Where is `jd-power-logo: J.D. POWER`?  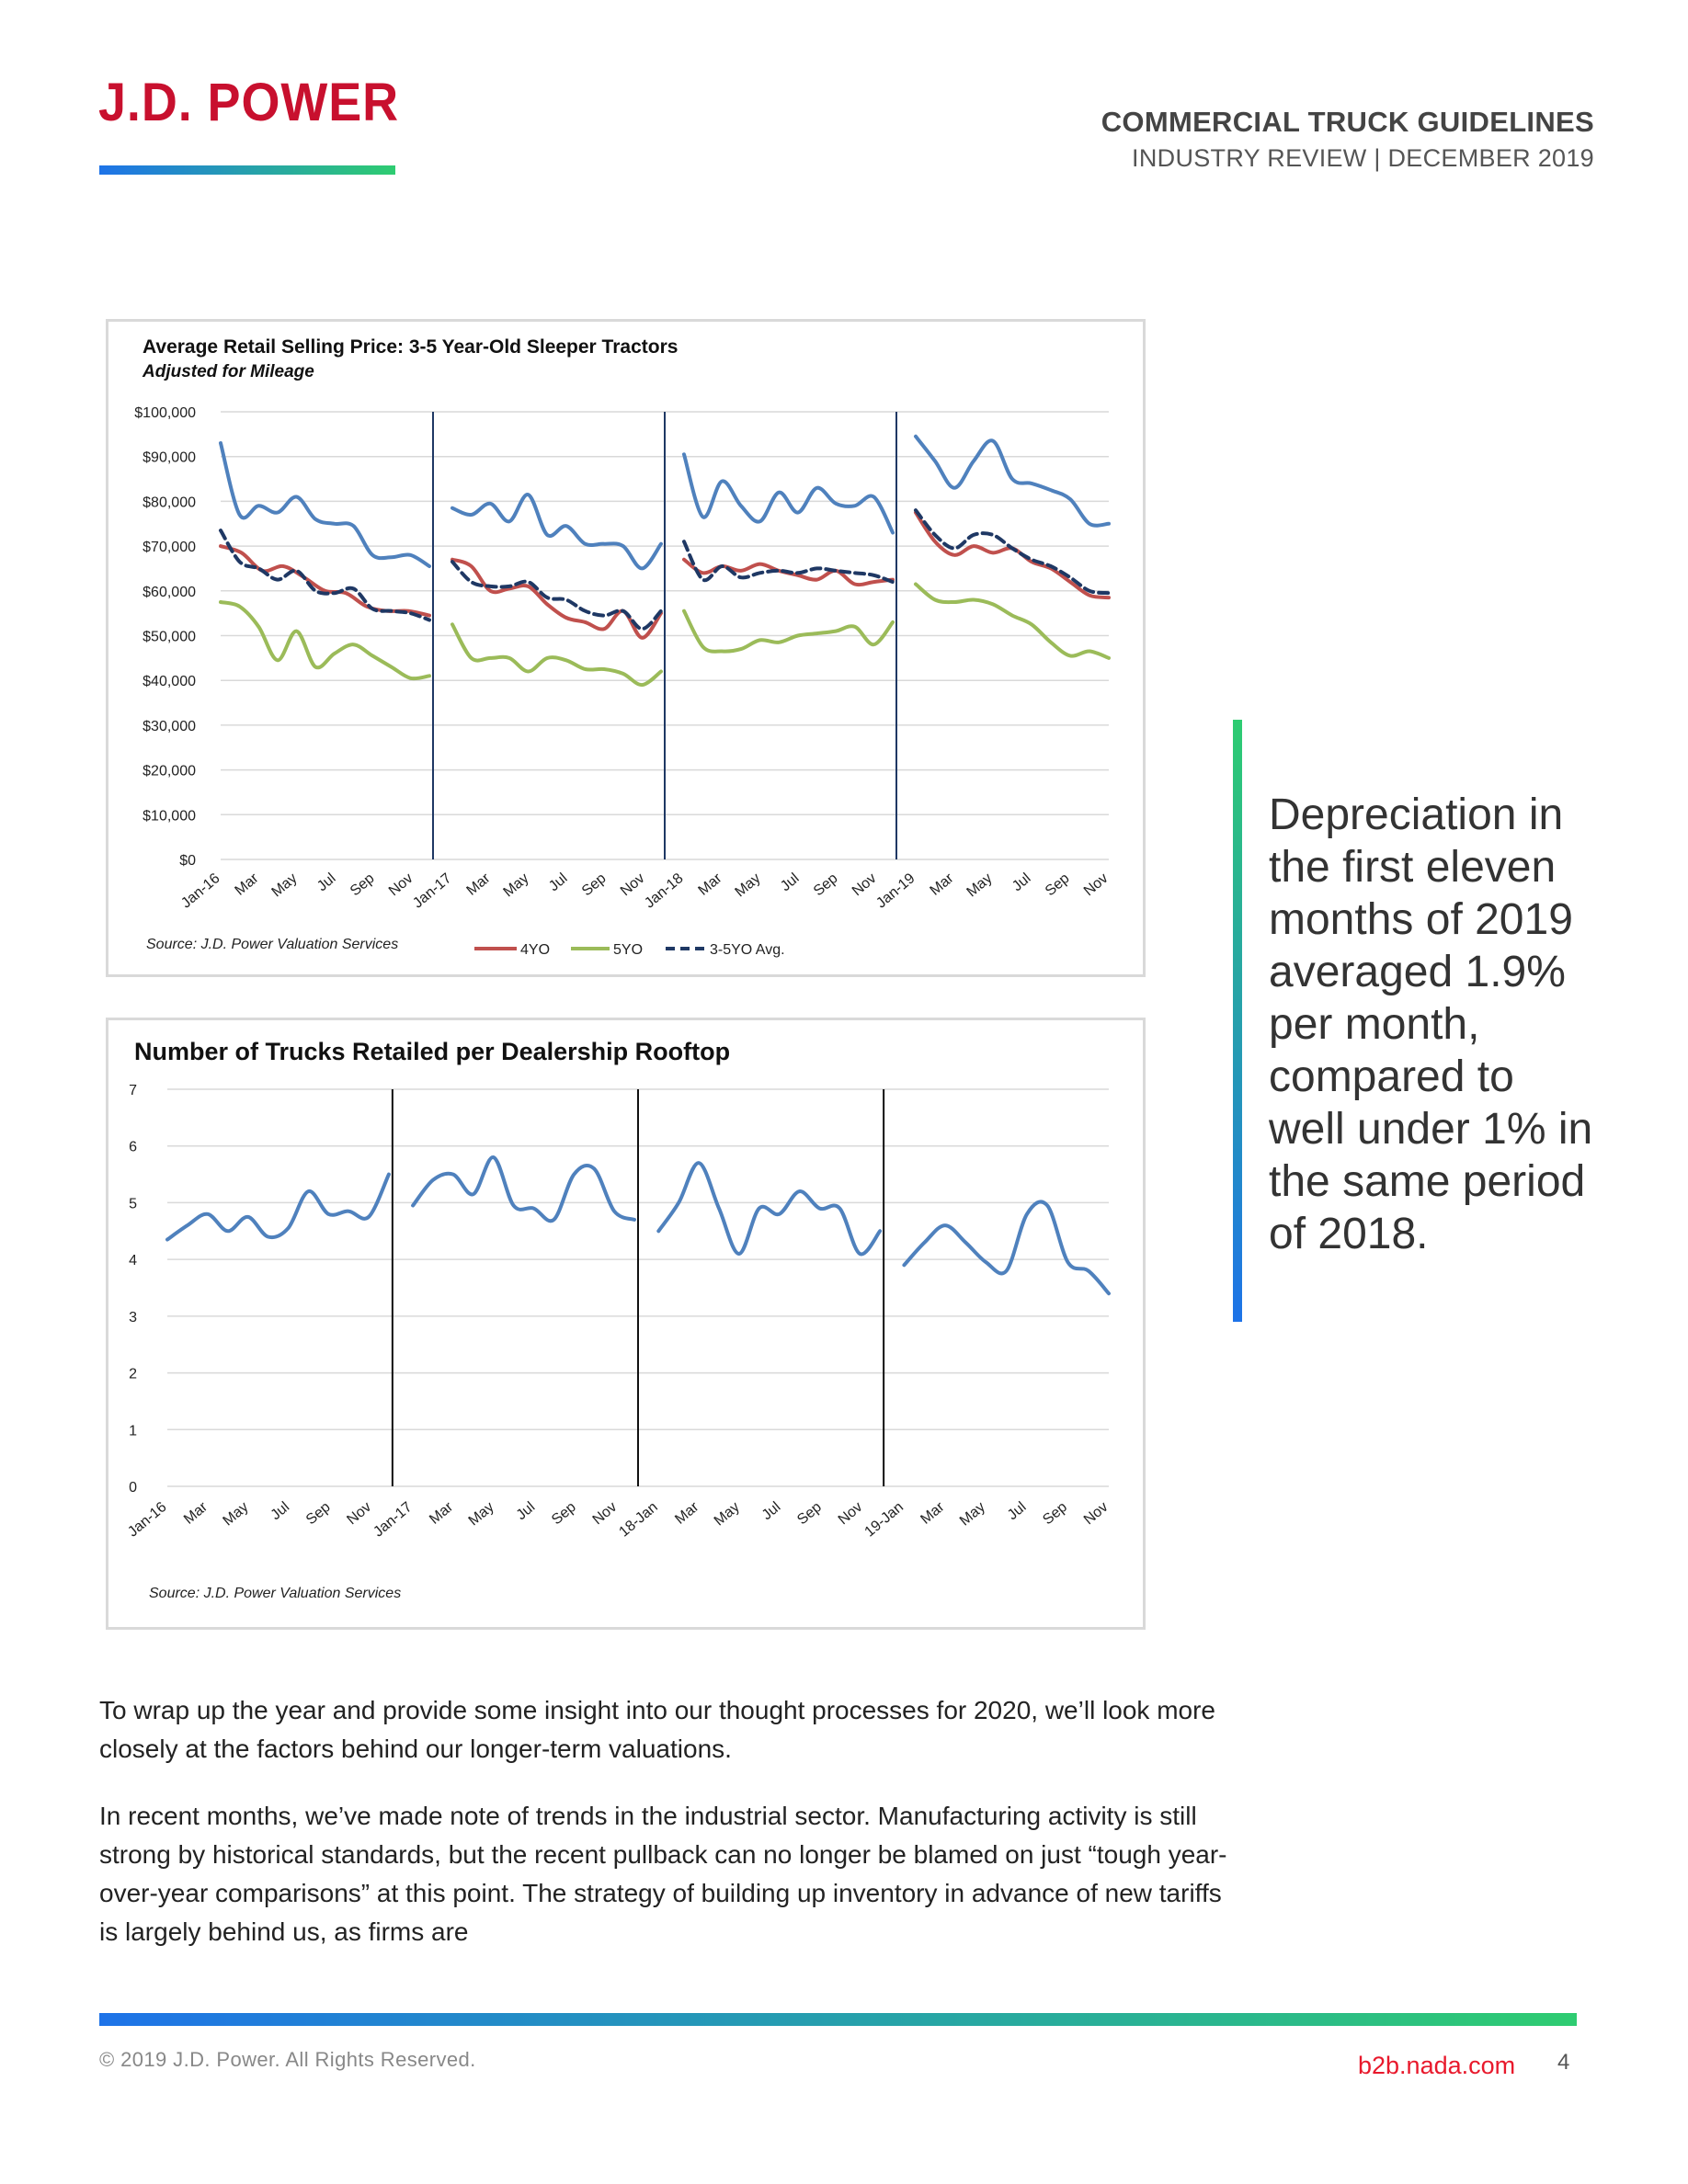 jd-power-logo: J.D. POWER is located at coordinates (249, 102).